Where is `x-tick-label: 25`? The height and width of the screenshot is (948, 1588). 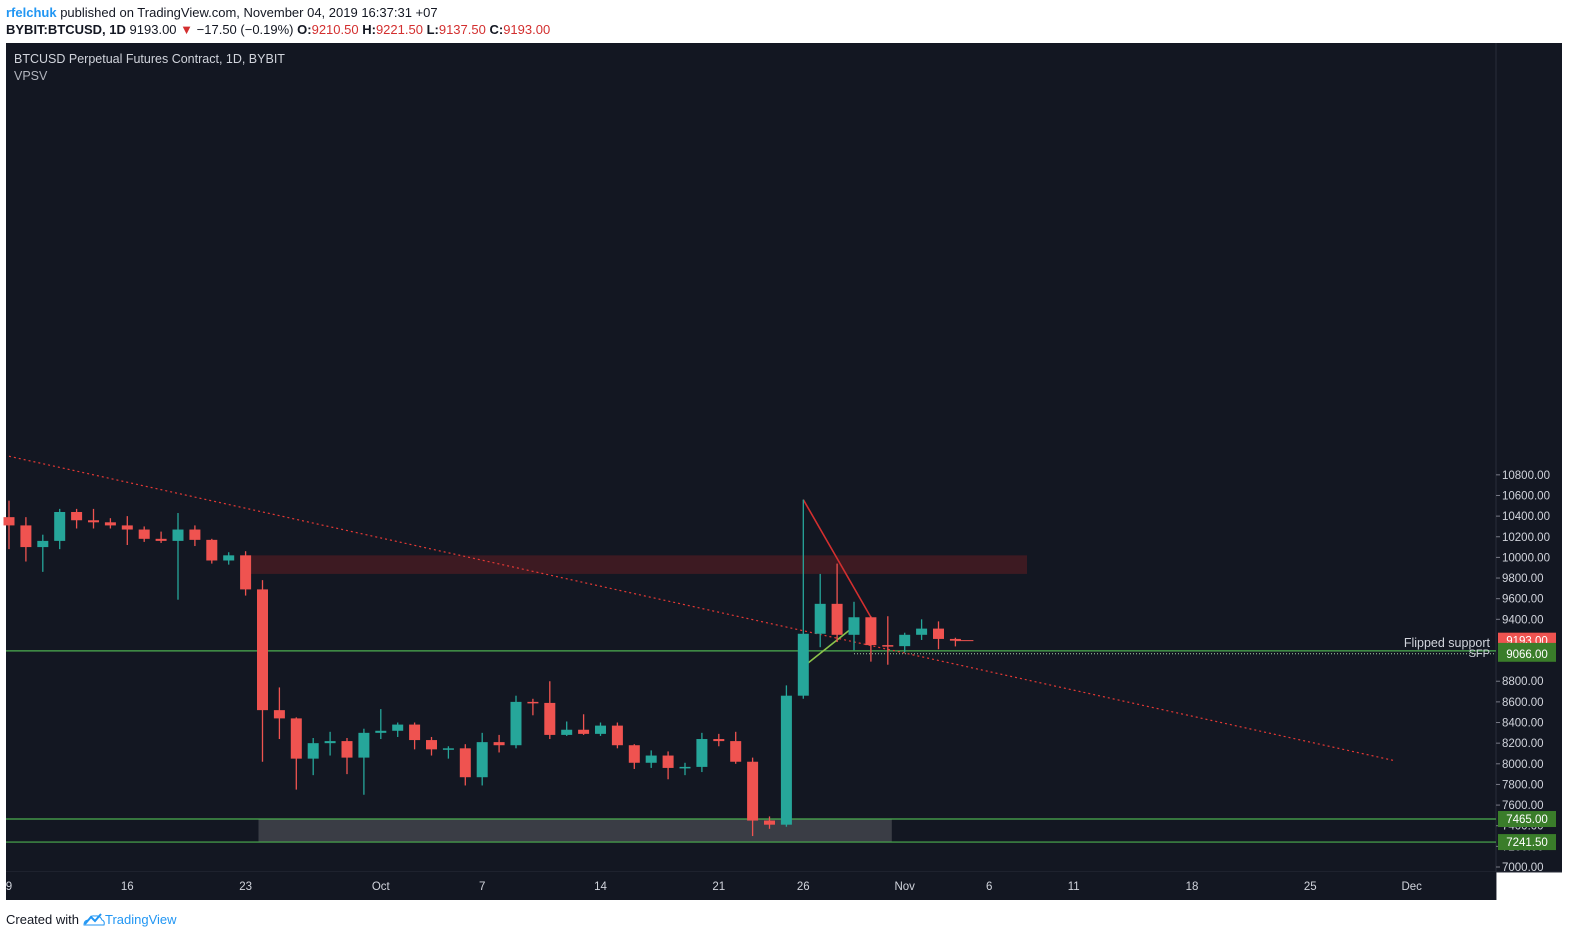 x-tick-label: 25 is located at coordinates (1310, 887).